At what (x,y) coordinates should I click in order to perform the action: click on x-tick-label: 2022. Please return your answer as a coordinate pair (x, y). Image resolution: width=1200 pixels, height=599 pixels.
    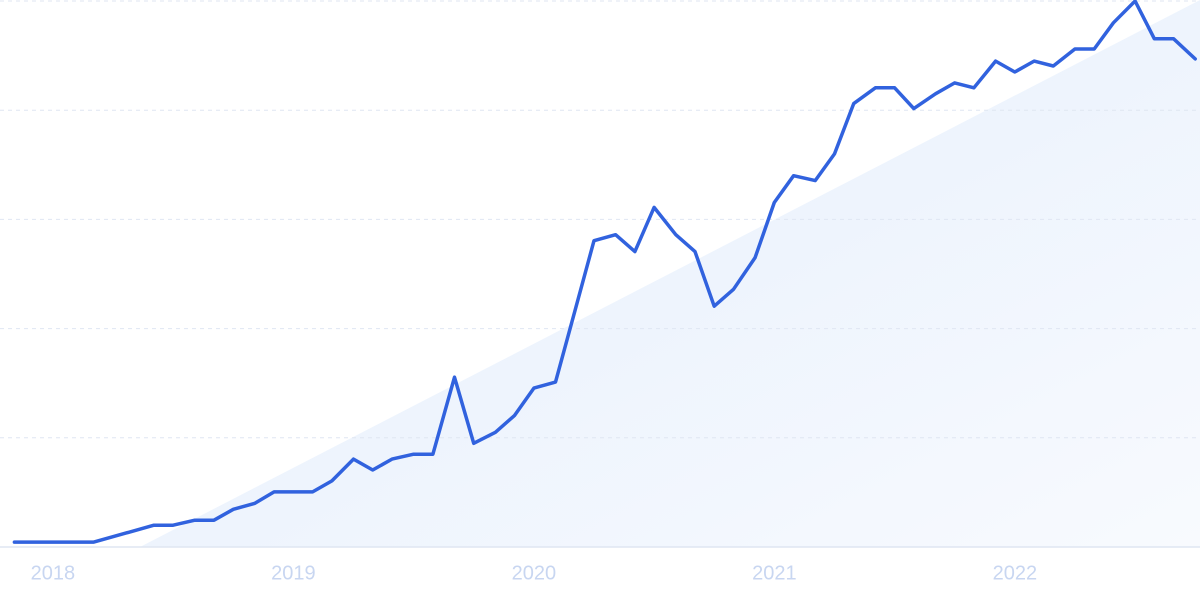
    Looking at the image, I should click on (1015, 573).